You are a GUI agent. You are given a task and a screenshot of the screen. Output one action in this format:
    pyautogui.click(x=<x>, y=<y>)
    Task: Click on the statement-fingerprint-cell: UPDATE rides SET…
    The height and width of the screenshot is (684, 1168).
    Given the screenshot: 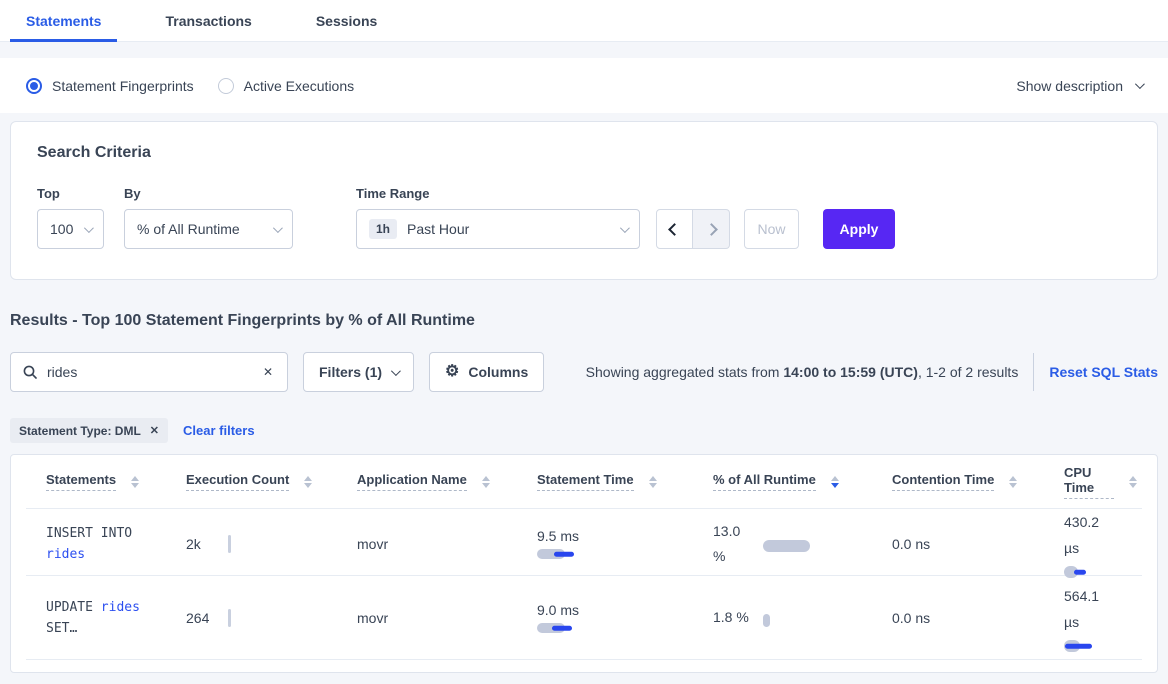 What is the action you would take?
    pyautogui.click(x=97, y=617)
    